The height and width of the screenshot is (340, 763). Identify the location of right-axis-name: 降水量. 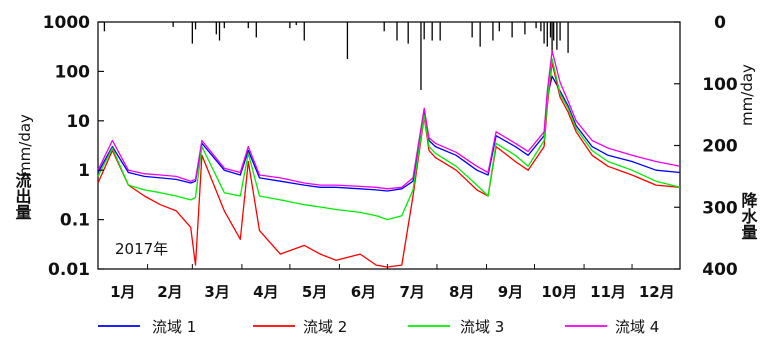
(748, 215).